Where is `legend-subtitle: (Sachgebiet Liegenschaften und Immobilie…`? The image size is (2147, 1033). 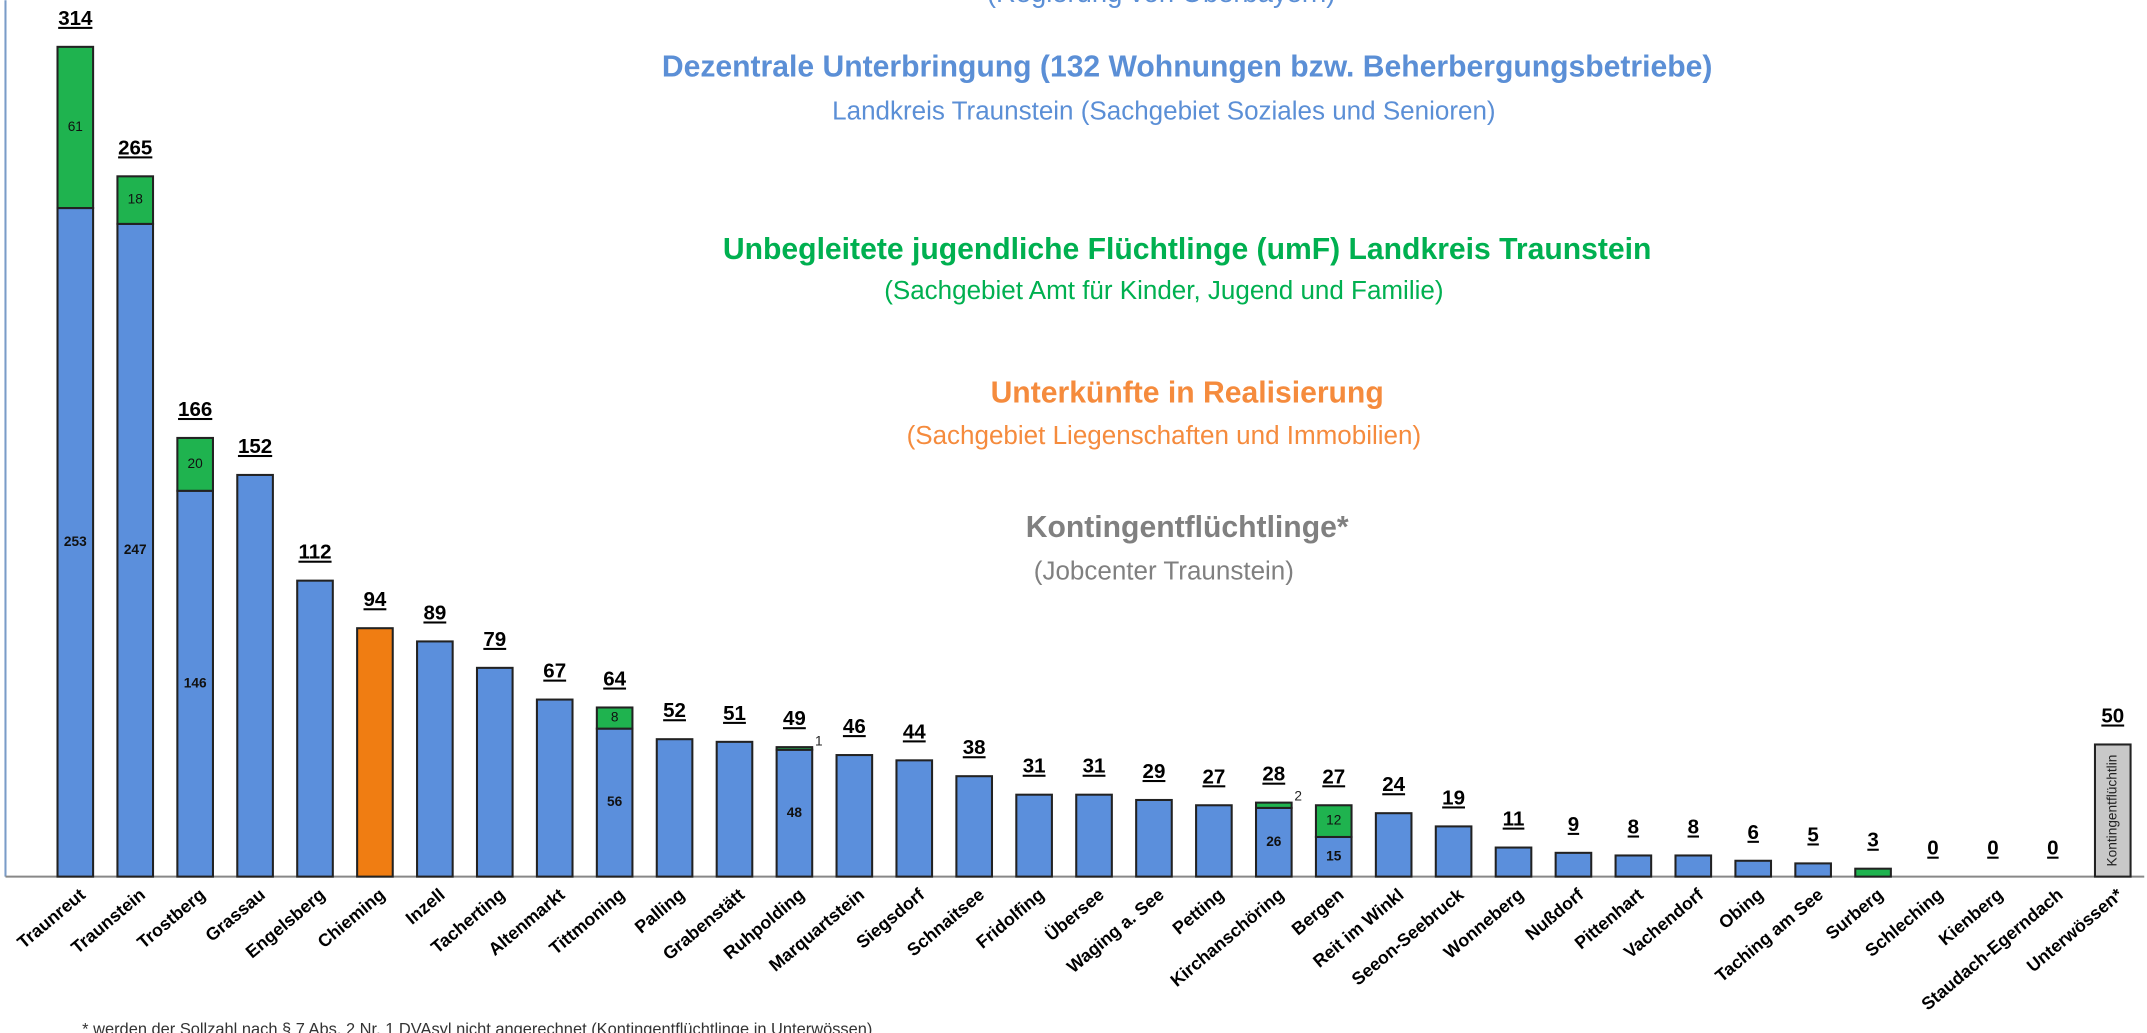
legend-subtitle: (Sachgebiet Liegenschaften und Immobilie… is located at coordinates (1164, 435).